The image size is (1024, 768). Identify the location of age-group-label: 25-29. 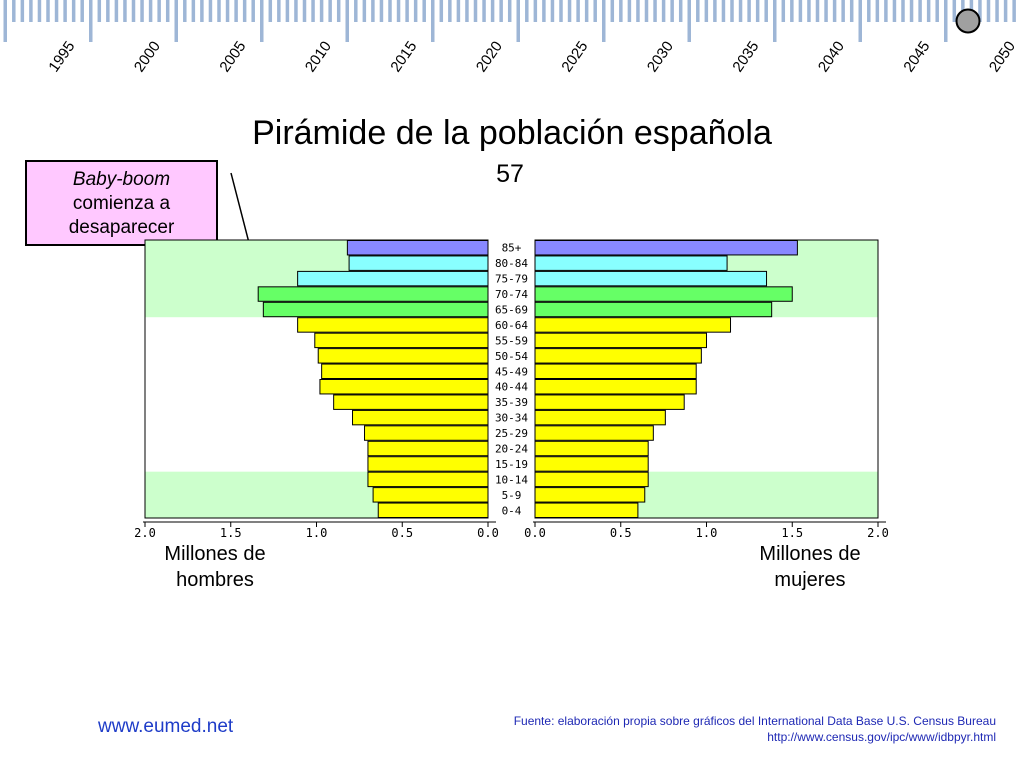
(511, 433).